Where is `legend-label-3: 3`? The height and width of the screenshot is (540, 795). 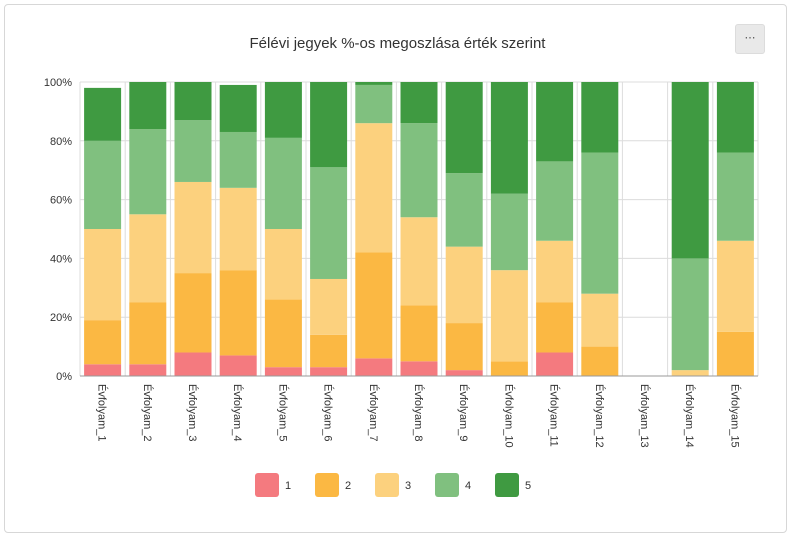
legend-label-3: 3 is located at coordinates (408, 486).